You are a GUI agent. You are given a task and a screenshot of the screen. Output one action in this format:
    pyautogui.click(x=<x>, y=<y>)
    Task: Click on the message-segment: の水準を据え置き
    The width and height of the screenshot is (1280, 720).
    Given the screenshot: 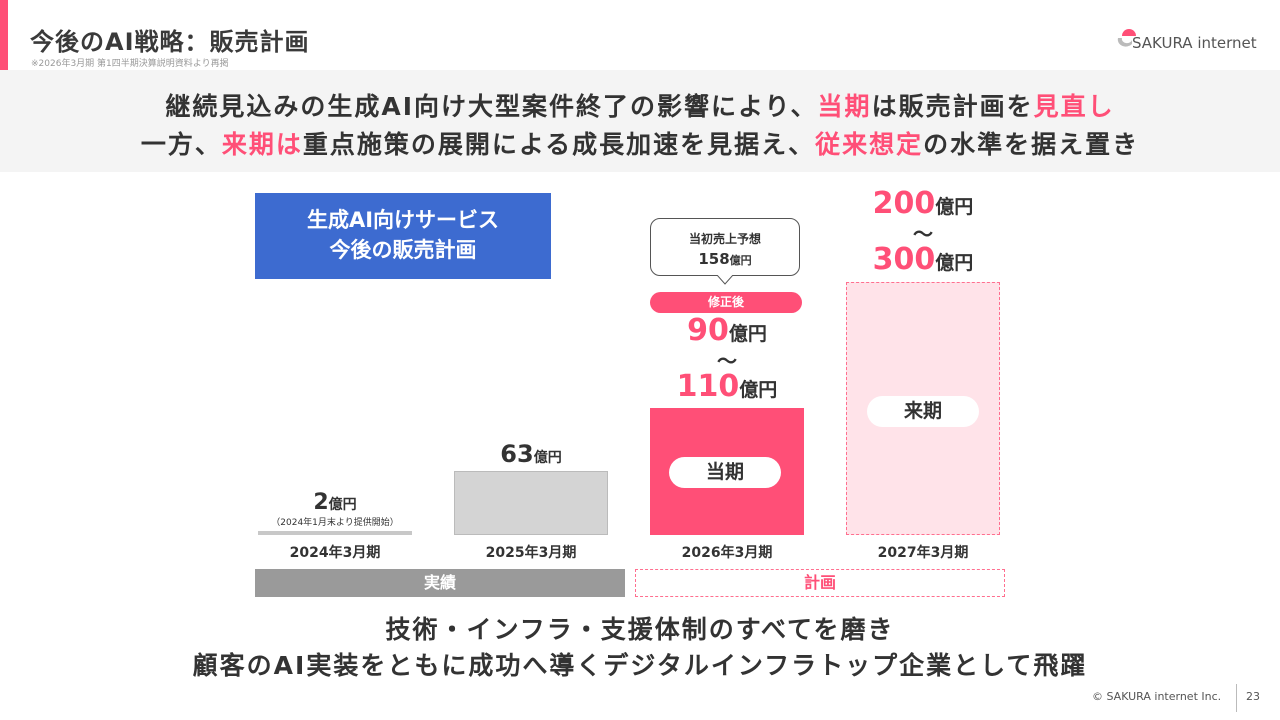 What is the action you would take?
    pyautogui.click(x=1031, y=144)
    